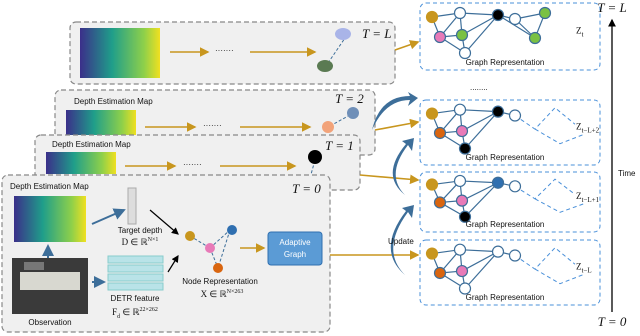 This screenshot has height=336, width=640. What do you see at coordinates (222, 294) in the screenshot?
I see `node-math: X ∈ ℝN×263` at bounding box center [222, 294].